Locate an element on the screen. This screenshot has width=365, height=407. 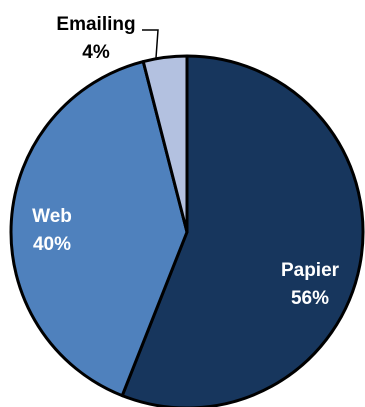
slice-value-emailing: 4% is located at coordinates (96, 52).